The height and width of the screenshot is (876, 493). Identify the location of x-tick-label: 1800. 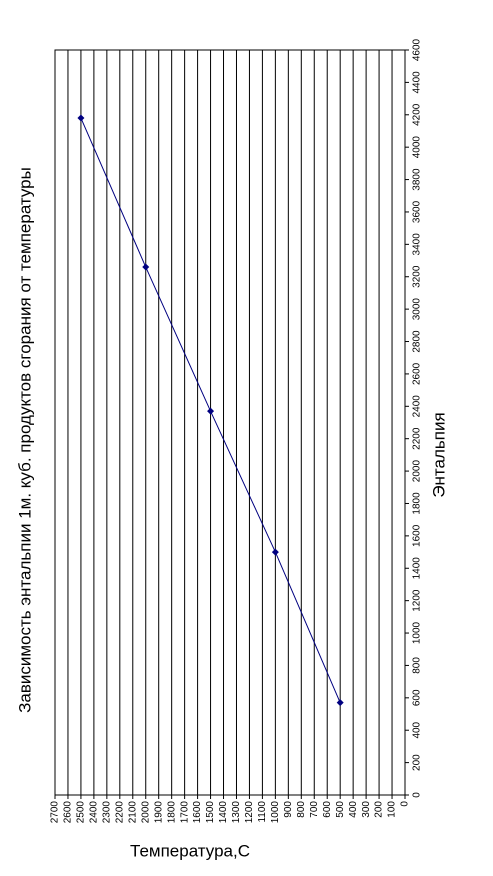
(171, 812).